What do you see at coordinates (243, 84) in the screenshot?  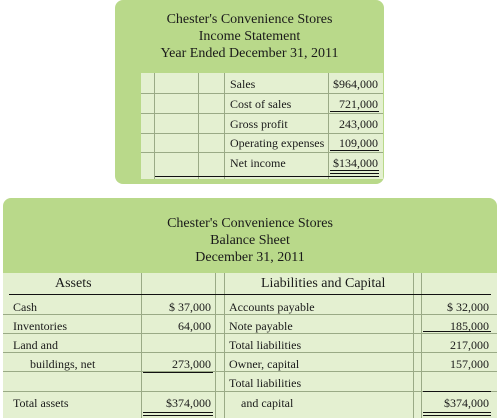 I see `is-row-label: Sales` at bounding box center [243, 84].